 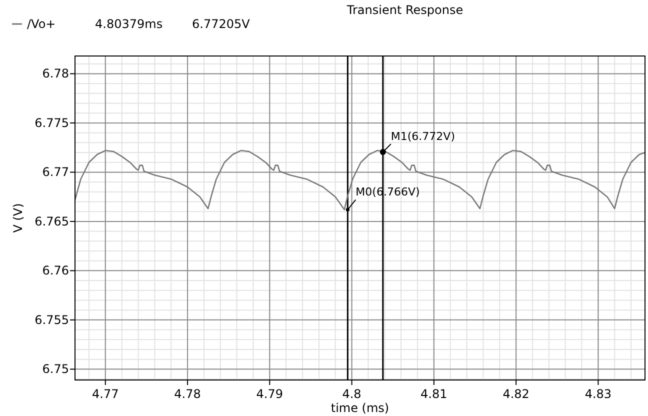 What do you see at coordinates (55, 271) in the screenshot?
I see `y-tick-label: 6.76` at bounding box center [55, 271].